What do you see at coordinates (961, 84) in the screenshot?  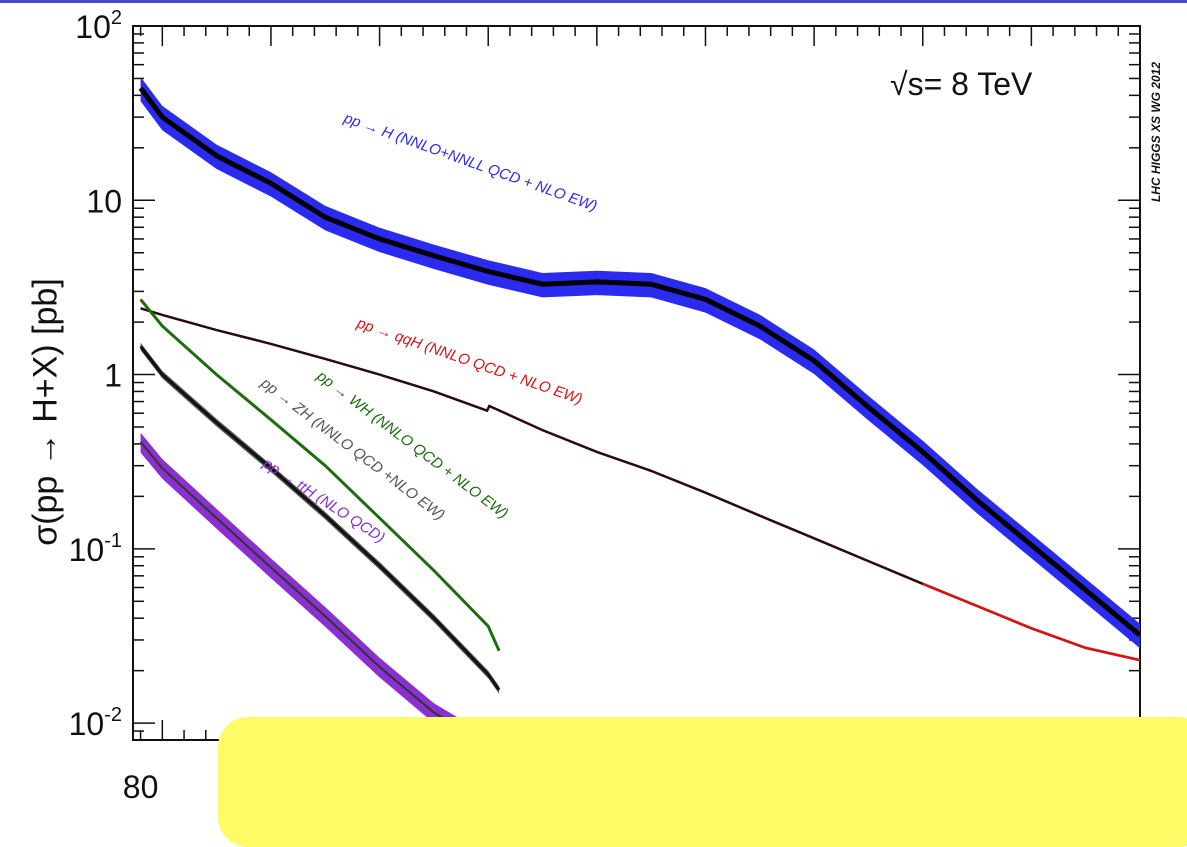 I see `energy-label: √s= 8 TeV` at bounding box center [961, 84].